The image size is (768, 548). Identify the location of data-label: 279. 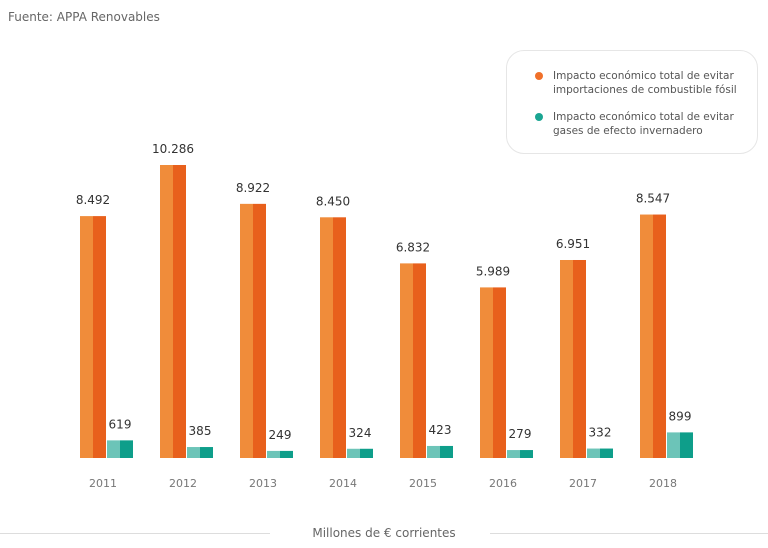
(520, 434).